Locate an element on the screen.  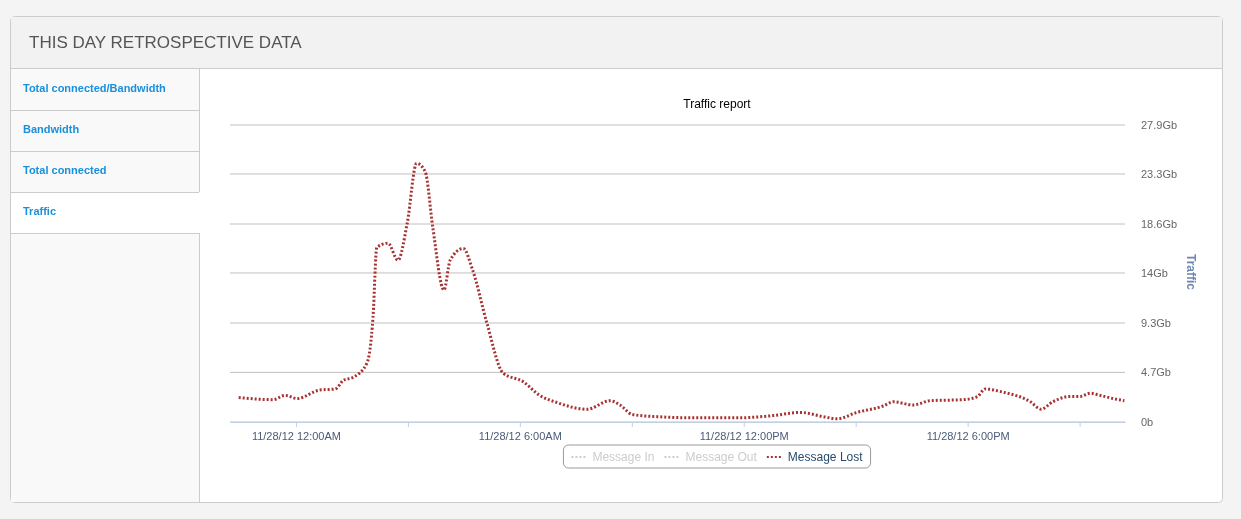
y-tick-label: 14Gb is located at coordinates (1154, 272).